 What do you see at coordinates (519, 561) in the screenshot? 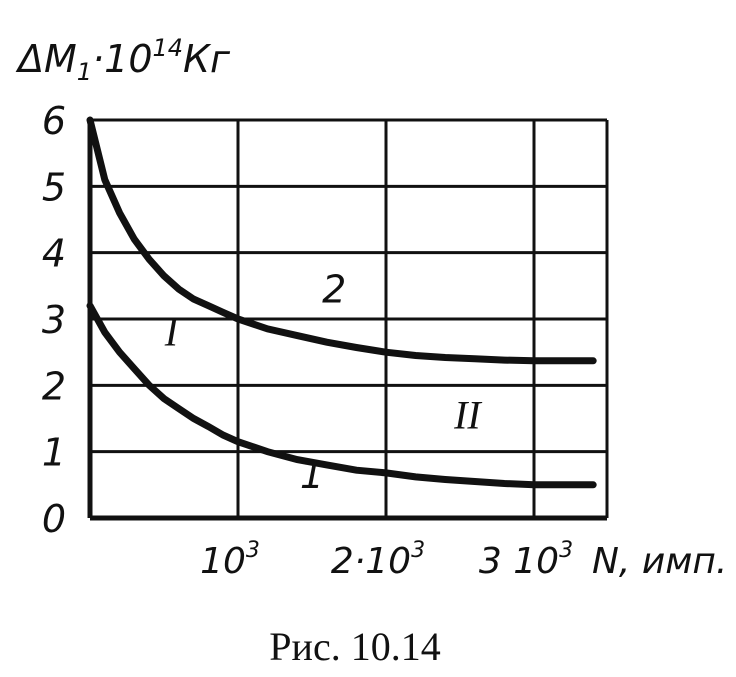
I see `x-tick-label-base: 3 10` at bounding box center [519, 561].